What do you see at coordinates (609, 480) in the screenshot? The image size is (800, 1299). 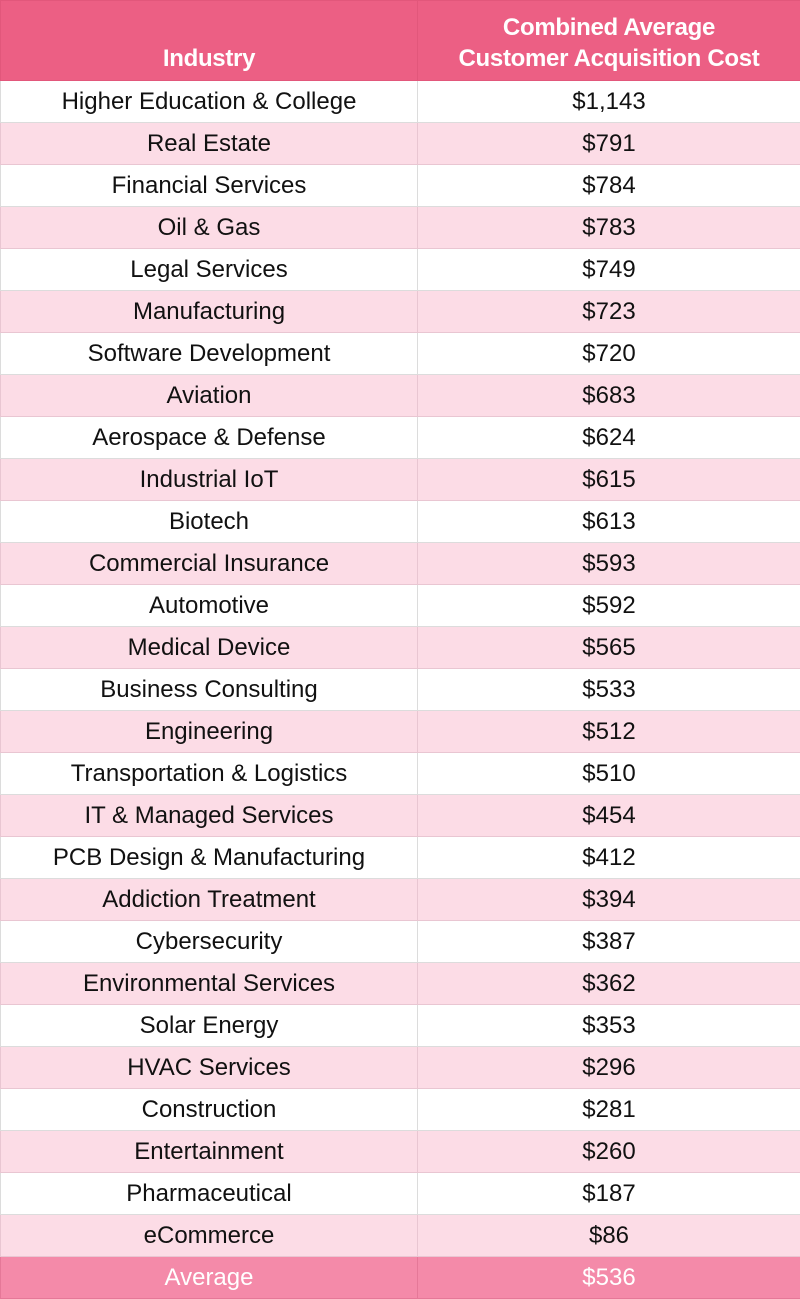 I see `cost-cell: $615` at bounding box center [609, 480].